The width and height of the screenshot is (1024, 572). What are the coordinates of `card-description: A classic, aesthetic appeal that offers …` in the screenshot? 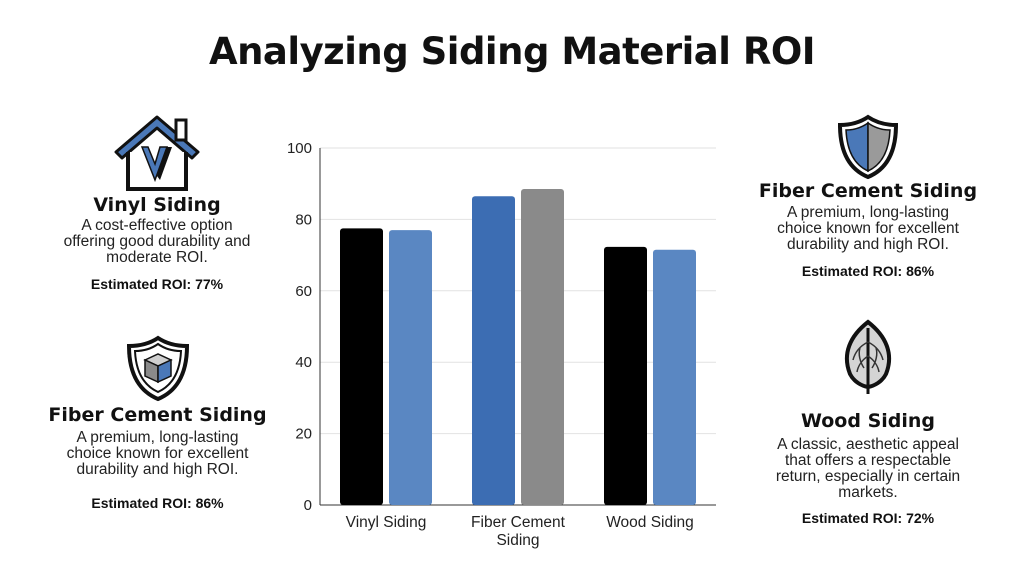 It's located at (868, 468).